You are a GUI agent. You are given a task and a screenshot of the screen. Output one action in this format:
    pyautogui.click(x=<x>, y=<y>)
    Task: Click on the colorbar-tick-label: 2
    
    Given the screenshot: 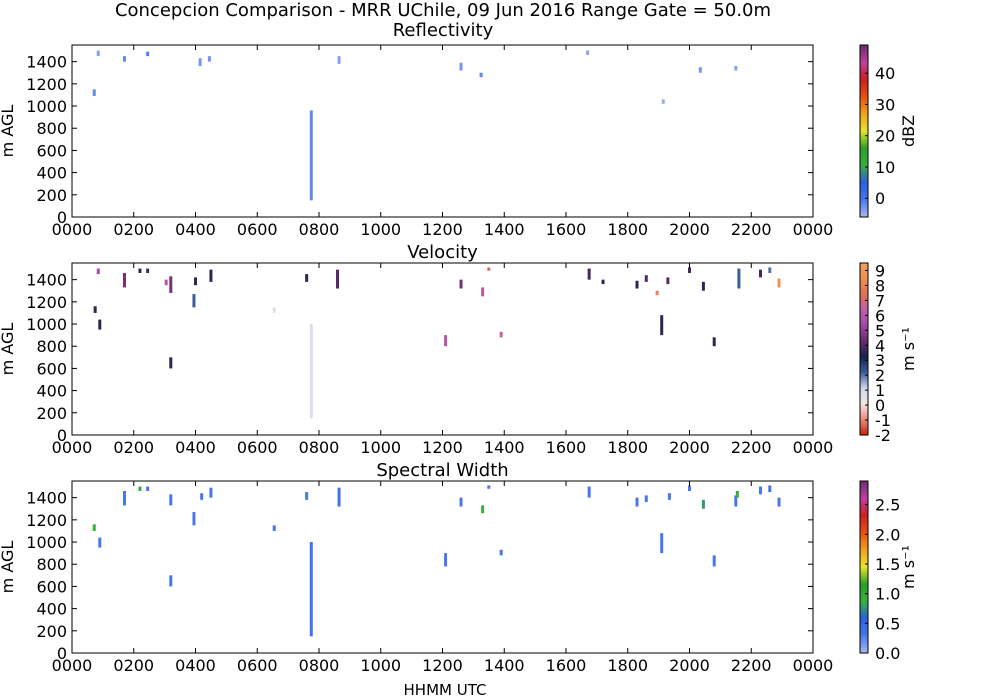 What is the action you would take?
    pyautogui.click(x=880, y=375)
    